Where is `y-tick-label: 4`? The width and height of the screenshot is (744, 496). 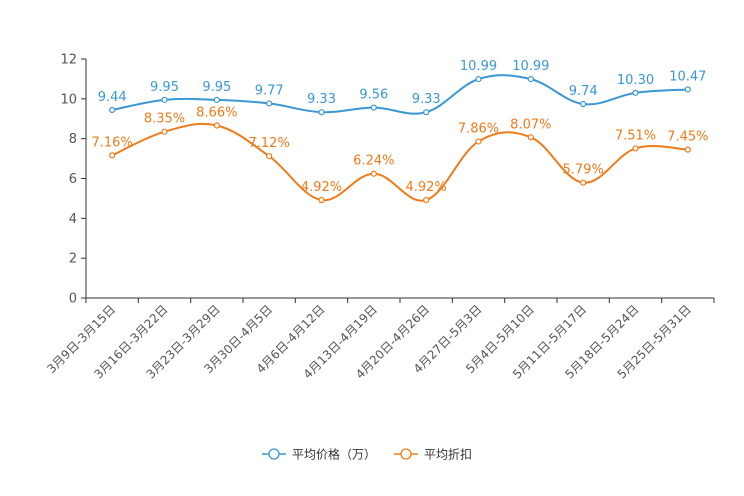
y-tick-label: 4 is located at coordinates (73, 219).